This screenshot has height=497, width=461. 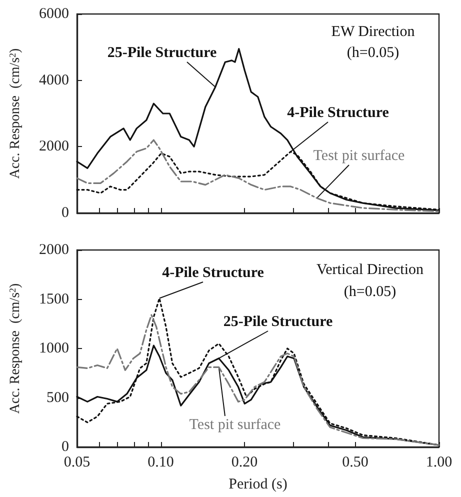 What do you see at coordinates (439, 462) in the screenshot?
I see `x-tick-label: 1.00` at bounding box center [439, 462].